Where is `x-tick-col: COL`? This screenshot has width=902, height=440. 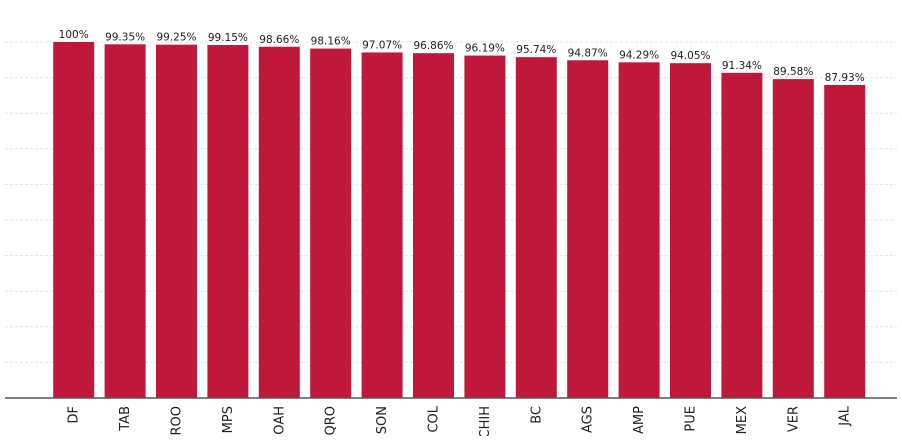
x-tick-col: COL is located at coordinates (434, 418).